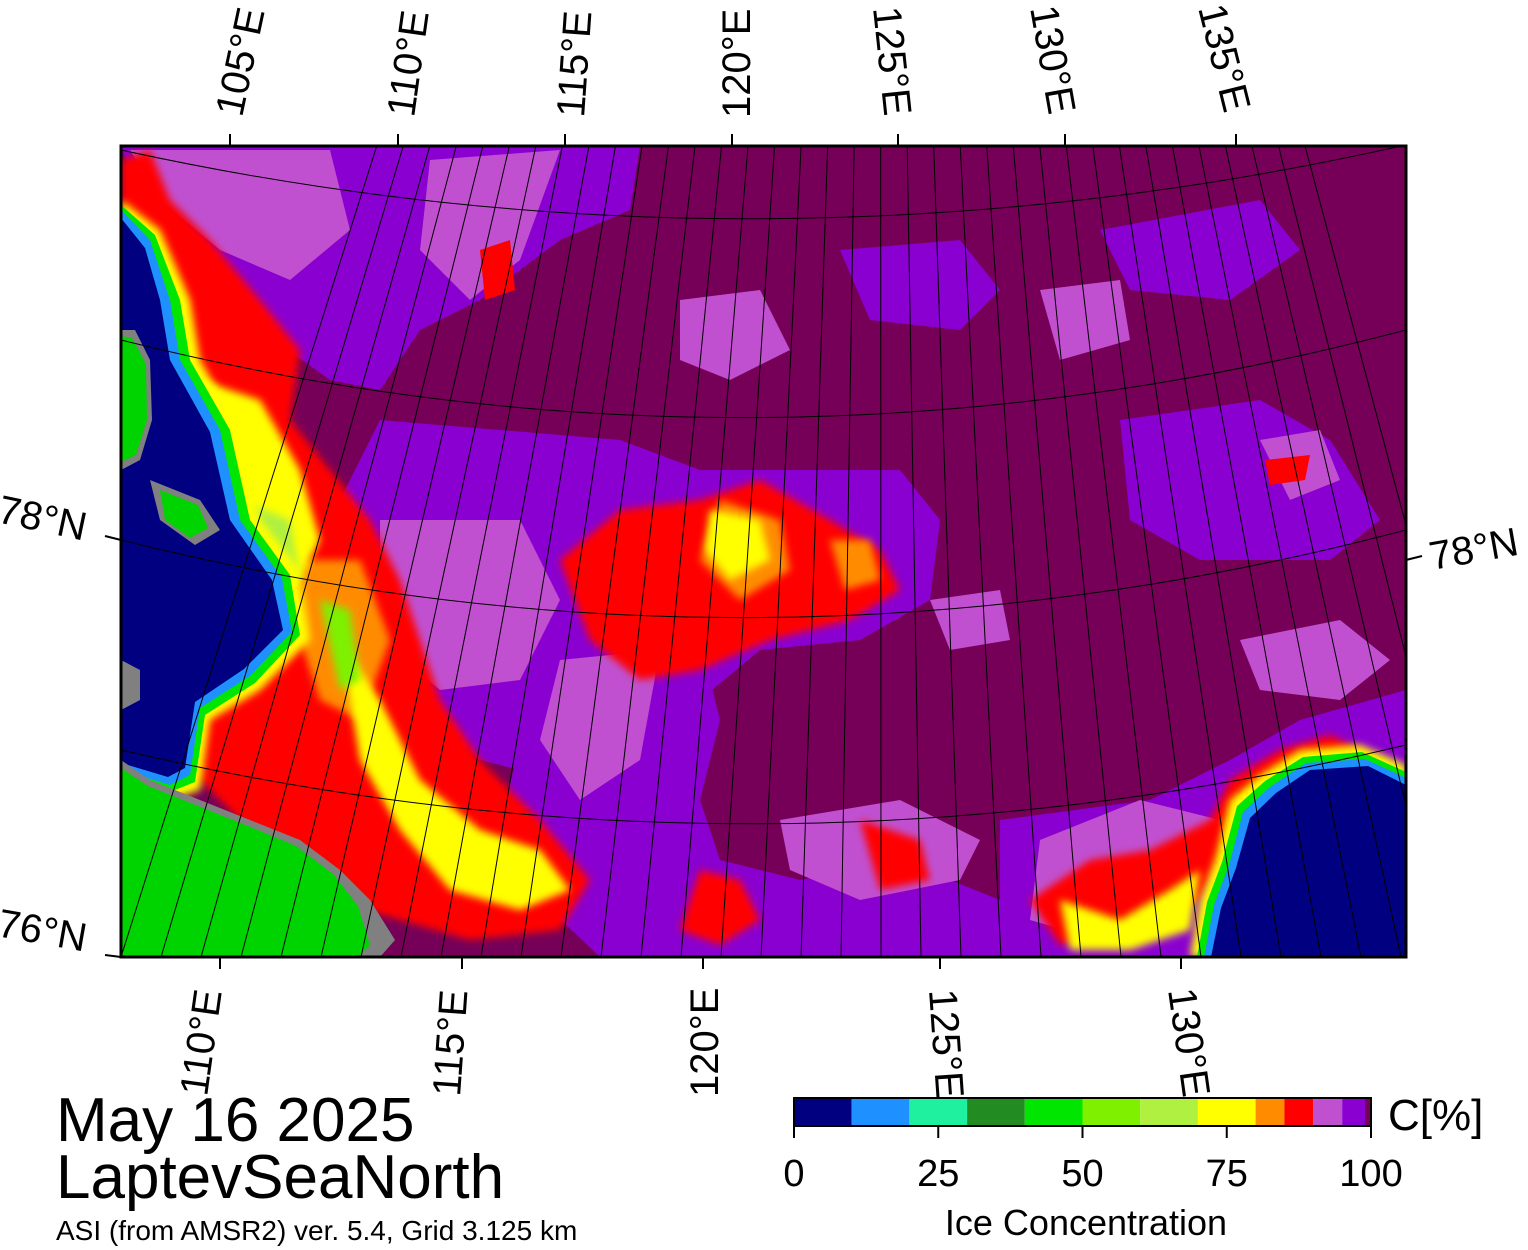  Describe the element at coordinates (1188, 1042) in the screenshot. I see `lon-label-bottom: 130°E` at that location.